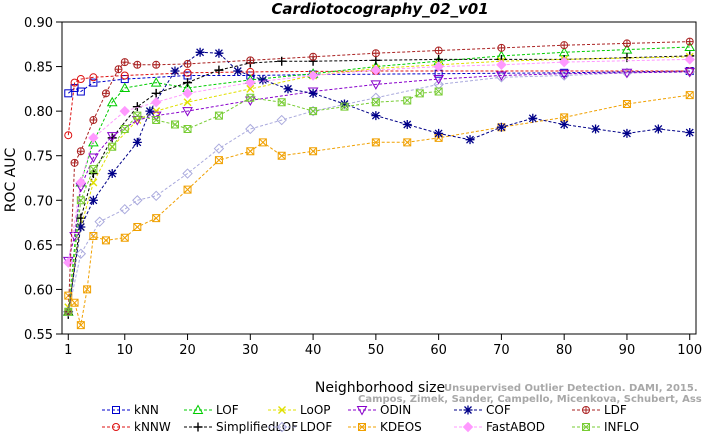  I want to click on chart-title: Cardiotocography_02_v01, so click(379, 9).